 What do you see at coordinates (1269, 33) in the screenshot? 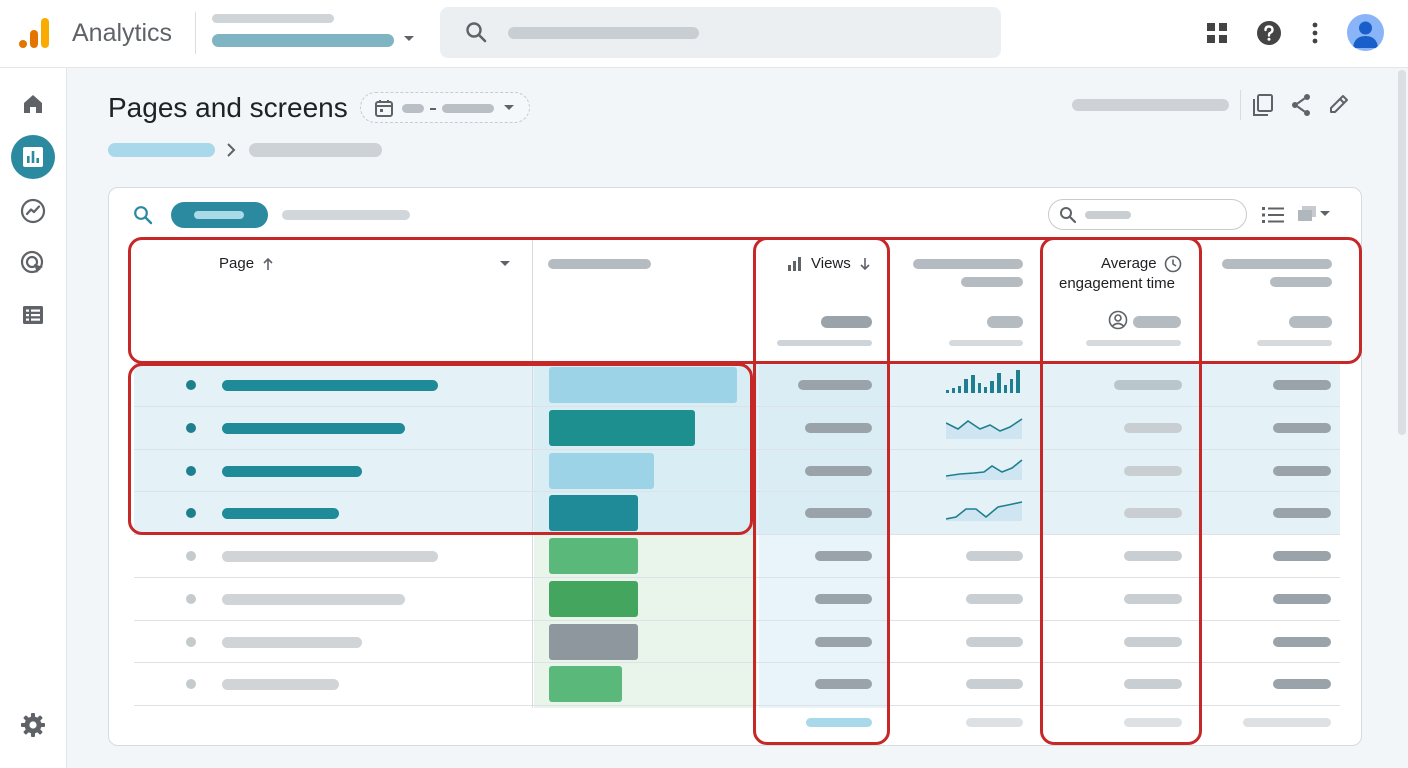
I see `help-icon` at bounding box center [1269, 33].